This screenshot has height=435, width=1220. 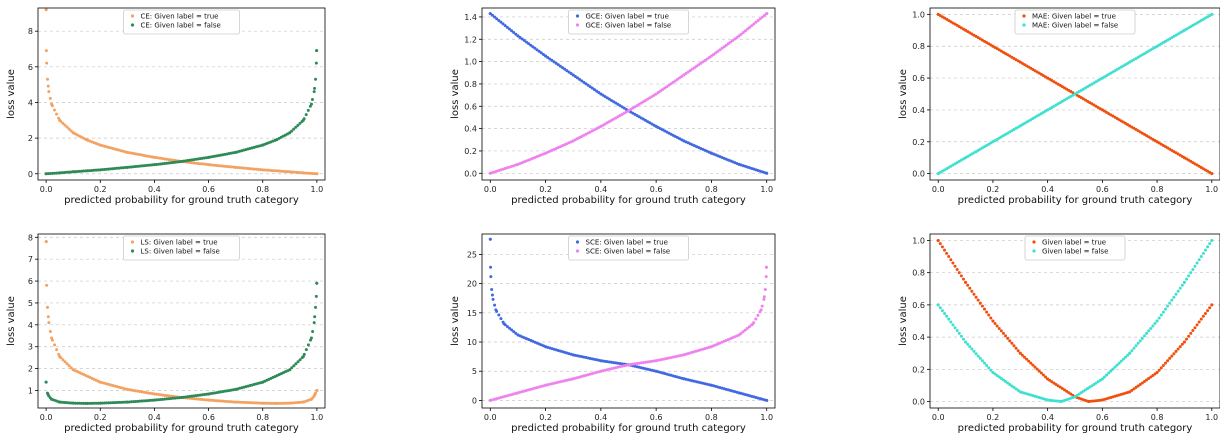 What do you see at coordinates (30, 369) in the screenshot?
I see `y-tick-label: 2` at bounding box center [30, 369].